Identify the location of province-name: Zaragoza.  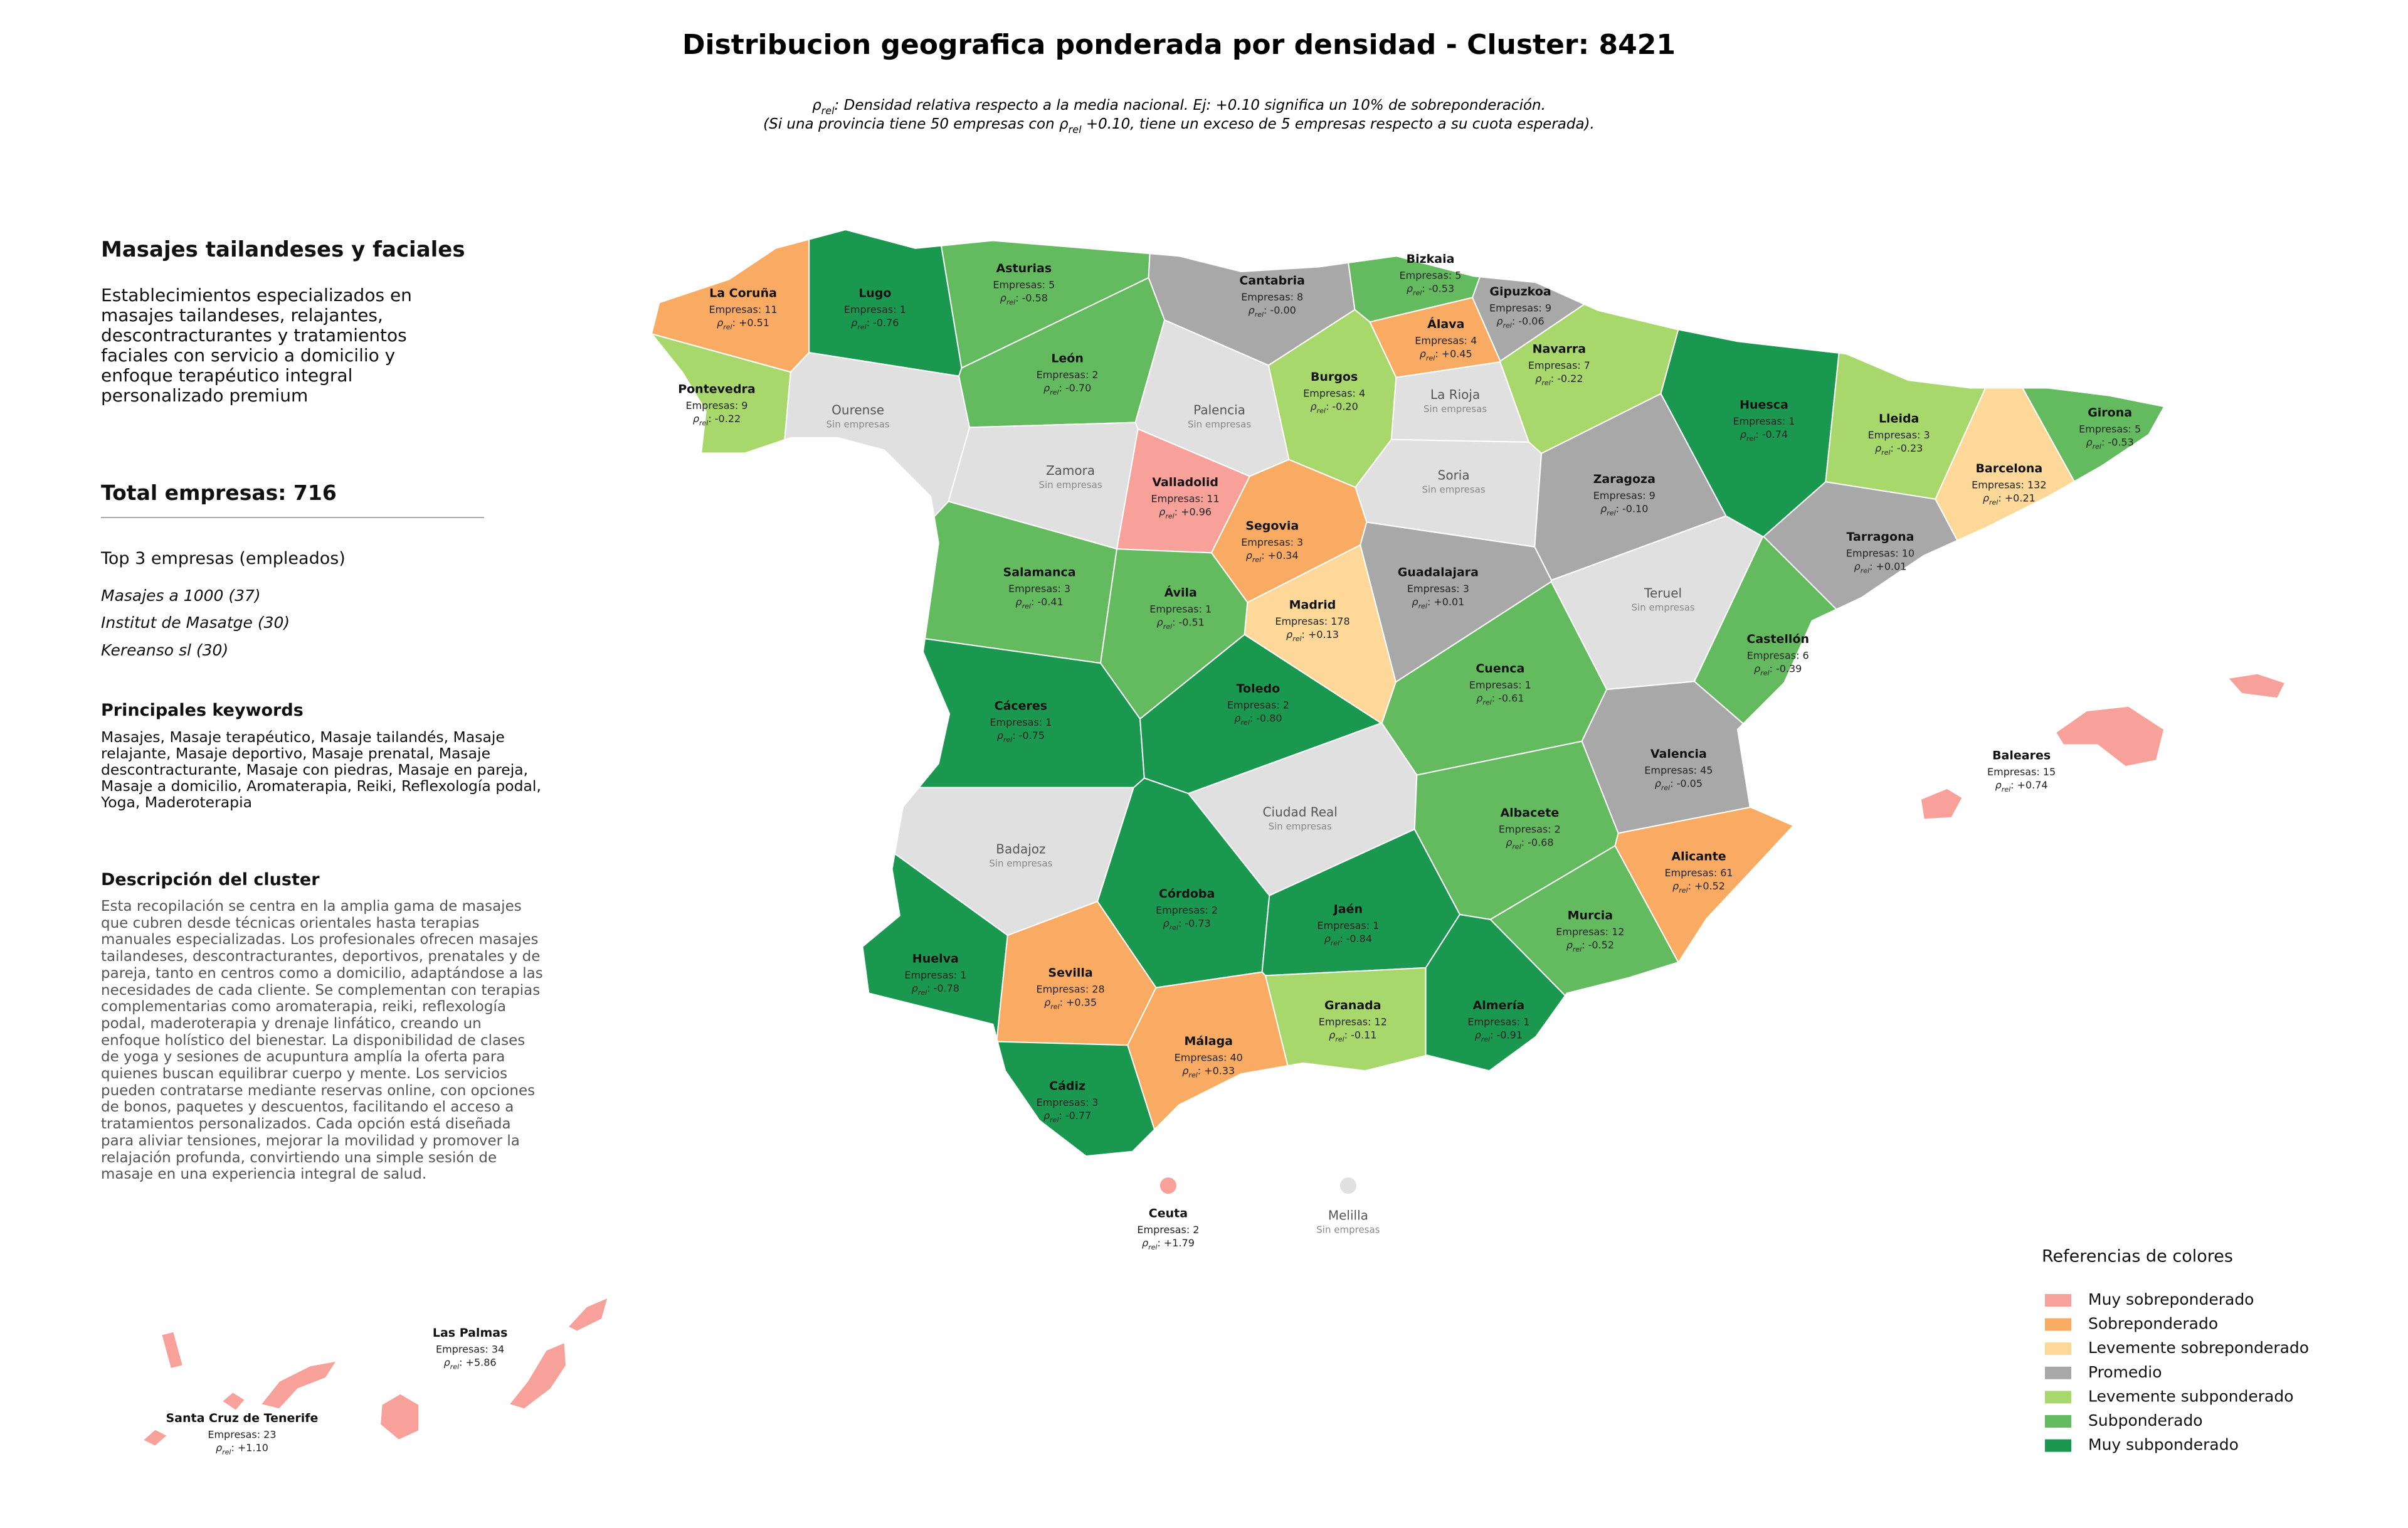
(1624, 479).